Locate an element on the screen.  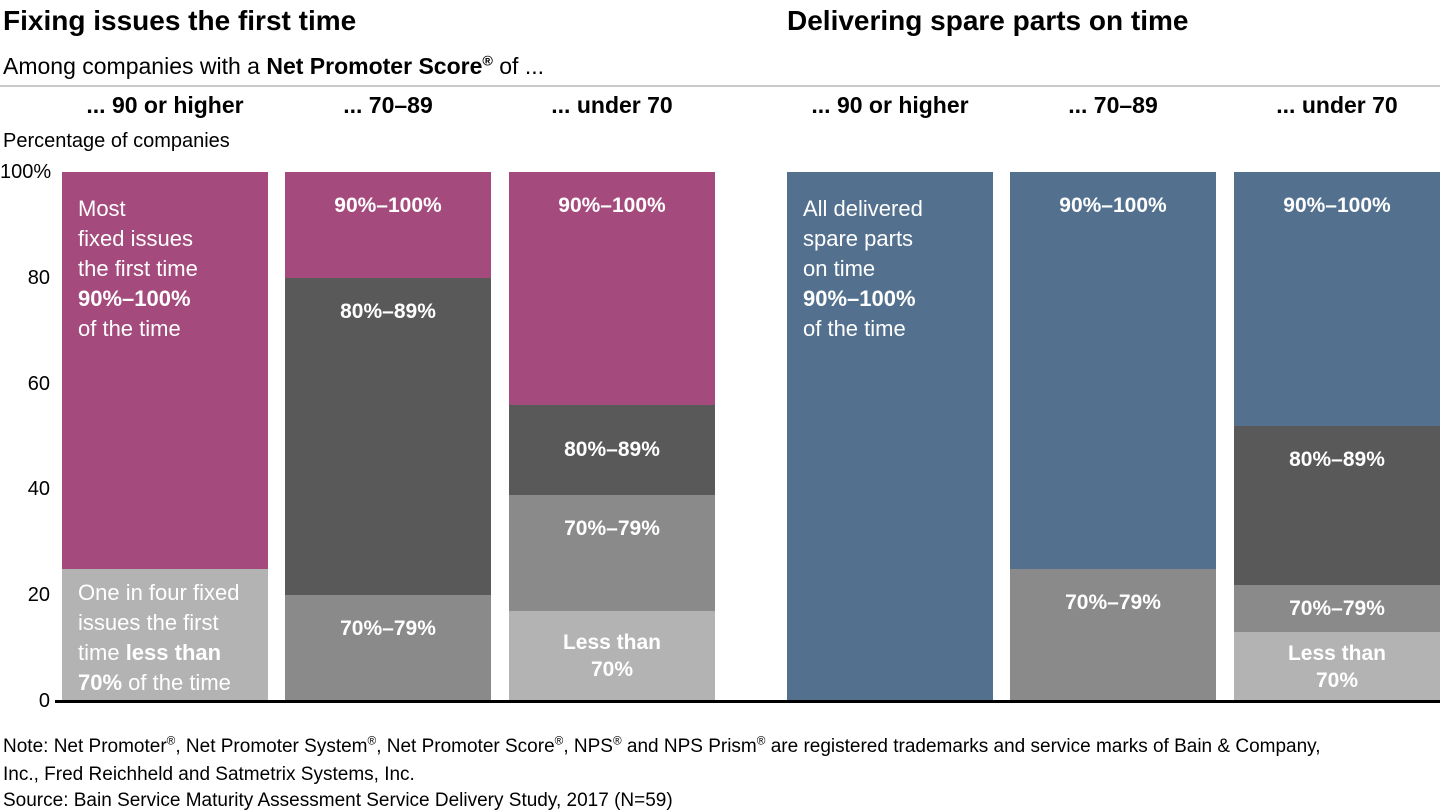
label-line: time less than is located at coordinates (173, 653).